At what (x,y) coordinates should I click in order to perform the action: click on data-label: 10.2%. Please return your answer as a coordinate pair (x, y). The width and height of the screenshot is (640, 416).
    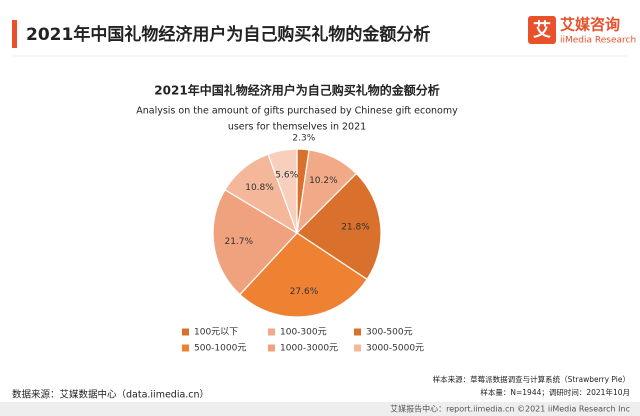
    Looking at the image, I should click on (323, 181).